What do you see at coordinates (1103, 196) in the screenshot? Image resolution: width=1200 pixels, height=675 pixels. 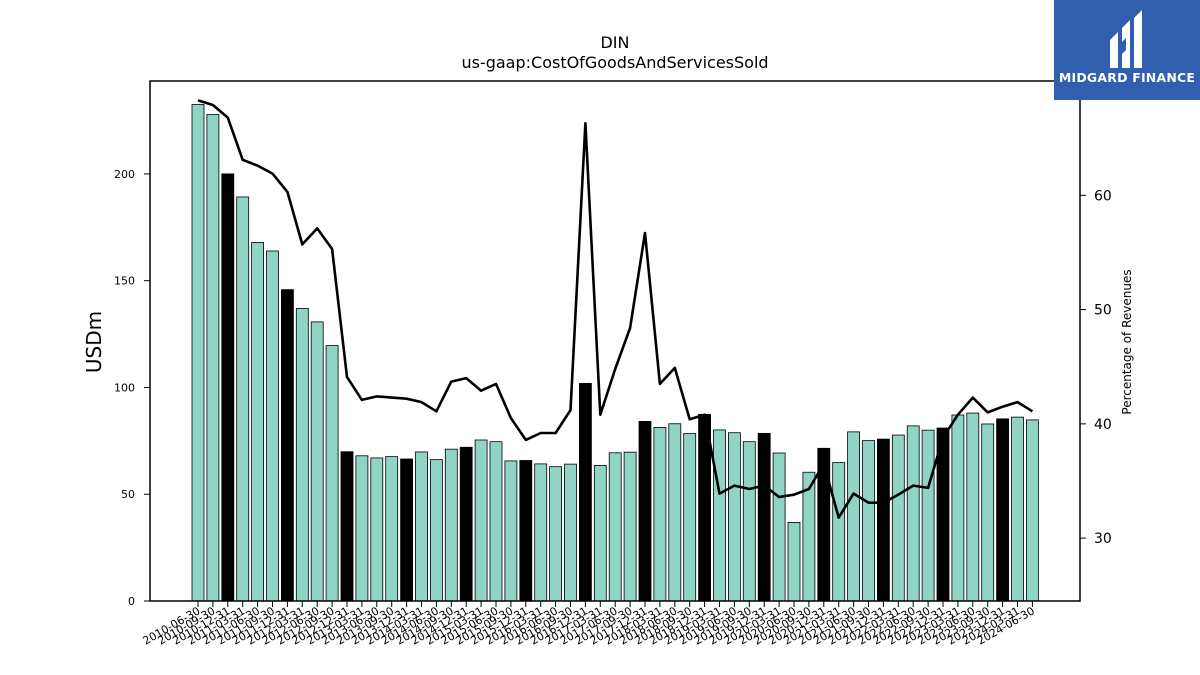 I see `y-right-tick-label: 60` at bounding box center [1103, 196].